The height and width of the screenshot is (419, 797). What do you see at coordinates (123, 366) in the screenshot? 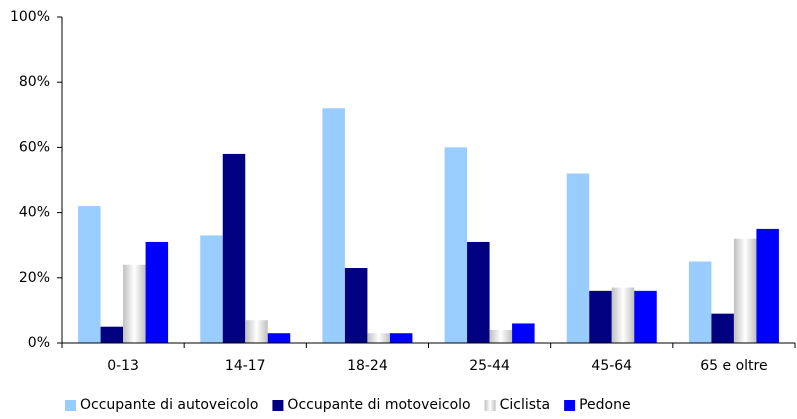
I see `x-tick-label: 0-13` at bounding box center [123, 366].